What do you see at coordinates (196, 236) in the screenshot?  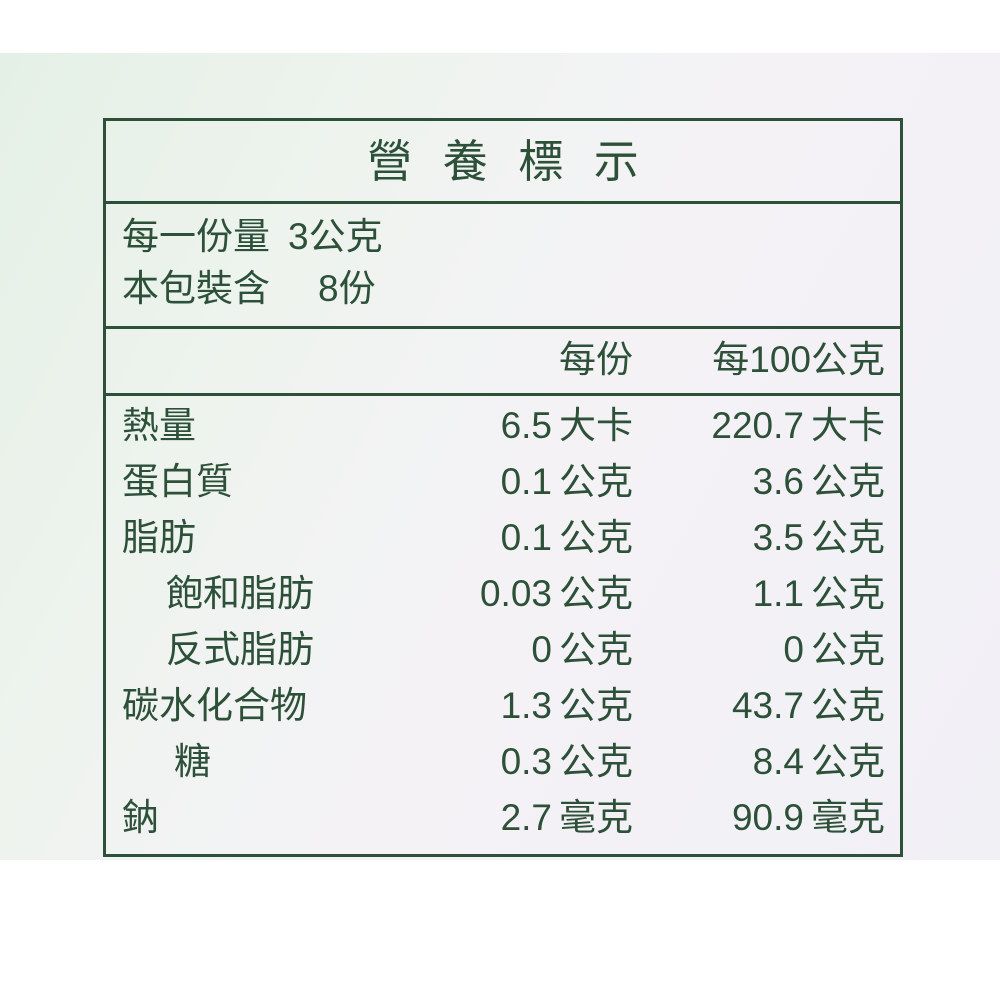 I see `serving-size-label: 每一份量` at bounding box center [196, 236].